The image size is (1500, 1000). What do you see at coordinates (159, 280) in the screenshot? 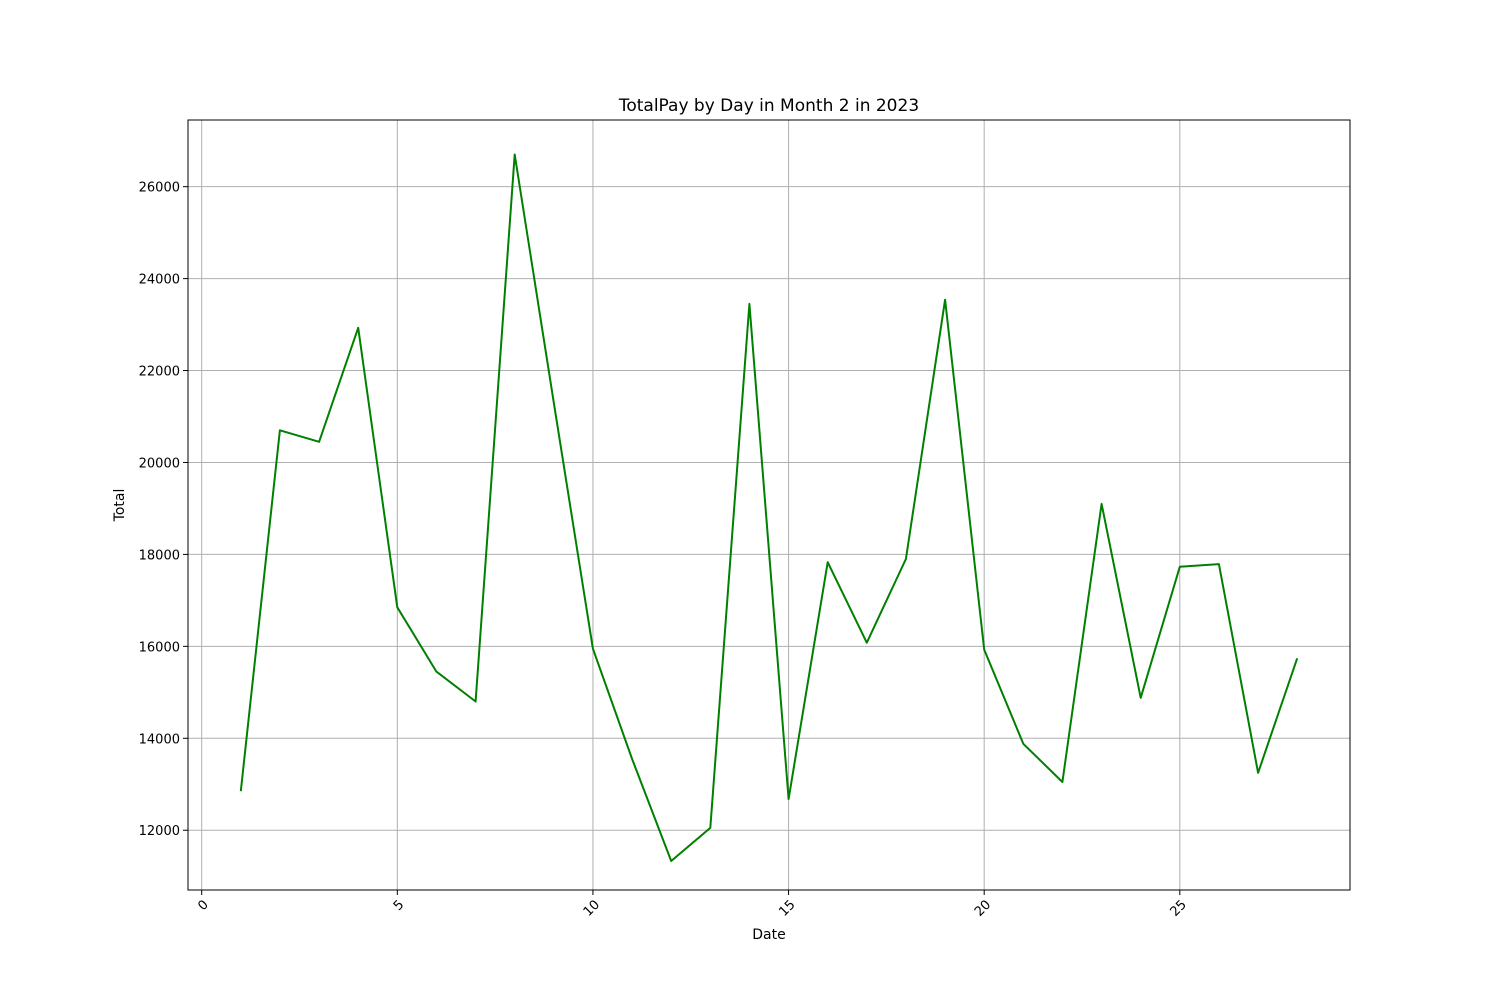
I see `y-tick-label: 24000` at bounding box center [159, 280].